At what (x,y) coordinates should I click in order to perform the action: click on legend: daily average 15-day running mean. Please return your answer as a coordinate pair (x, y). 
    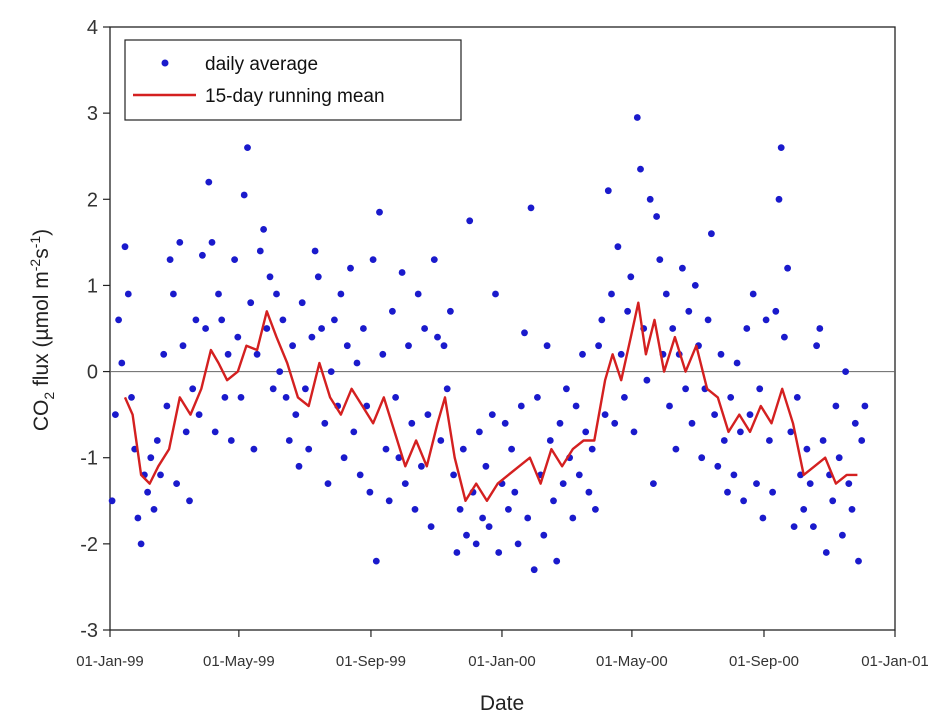
    Looking at the image, I should click on (293, 80).